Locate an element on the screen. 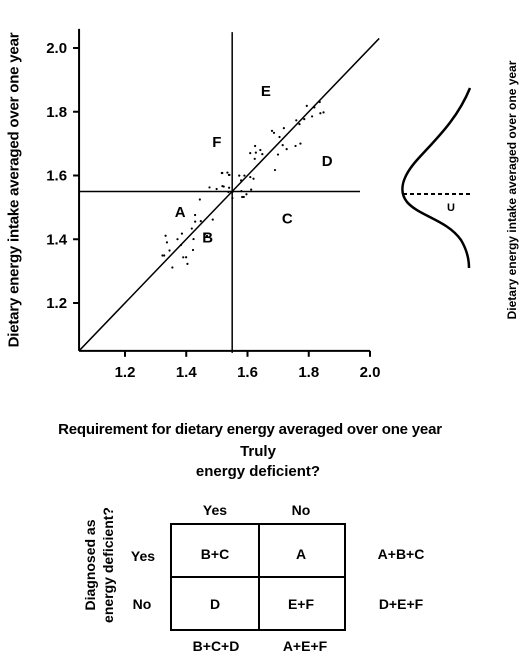  matrix-ylabel-line2: energy deficient? is located at coordinates (108, 565).